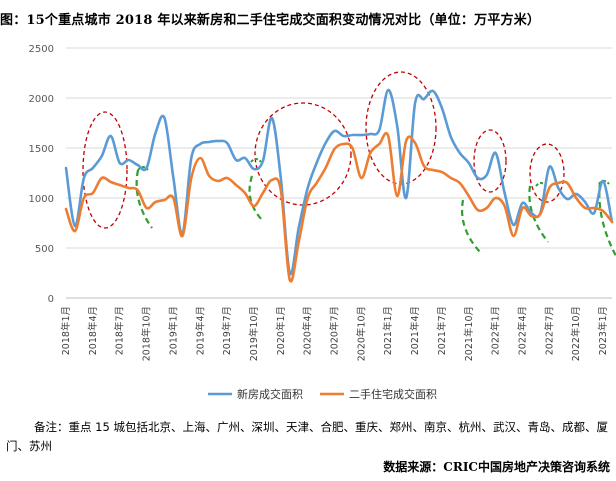  What do you see at coordinates (281, 330) in the screenshot?
I see `x-tick-label: 2020年1月` at bounding box center [281, 330].